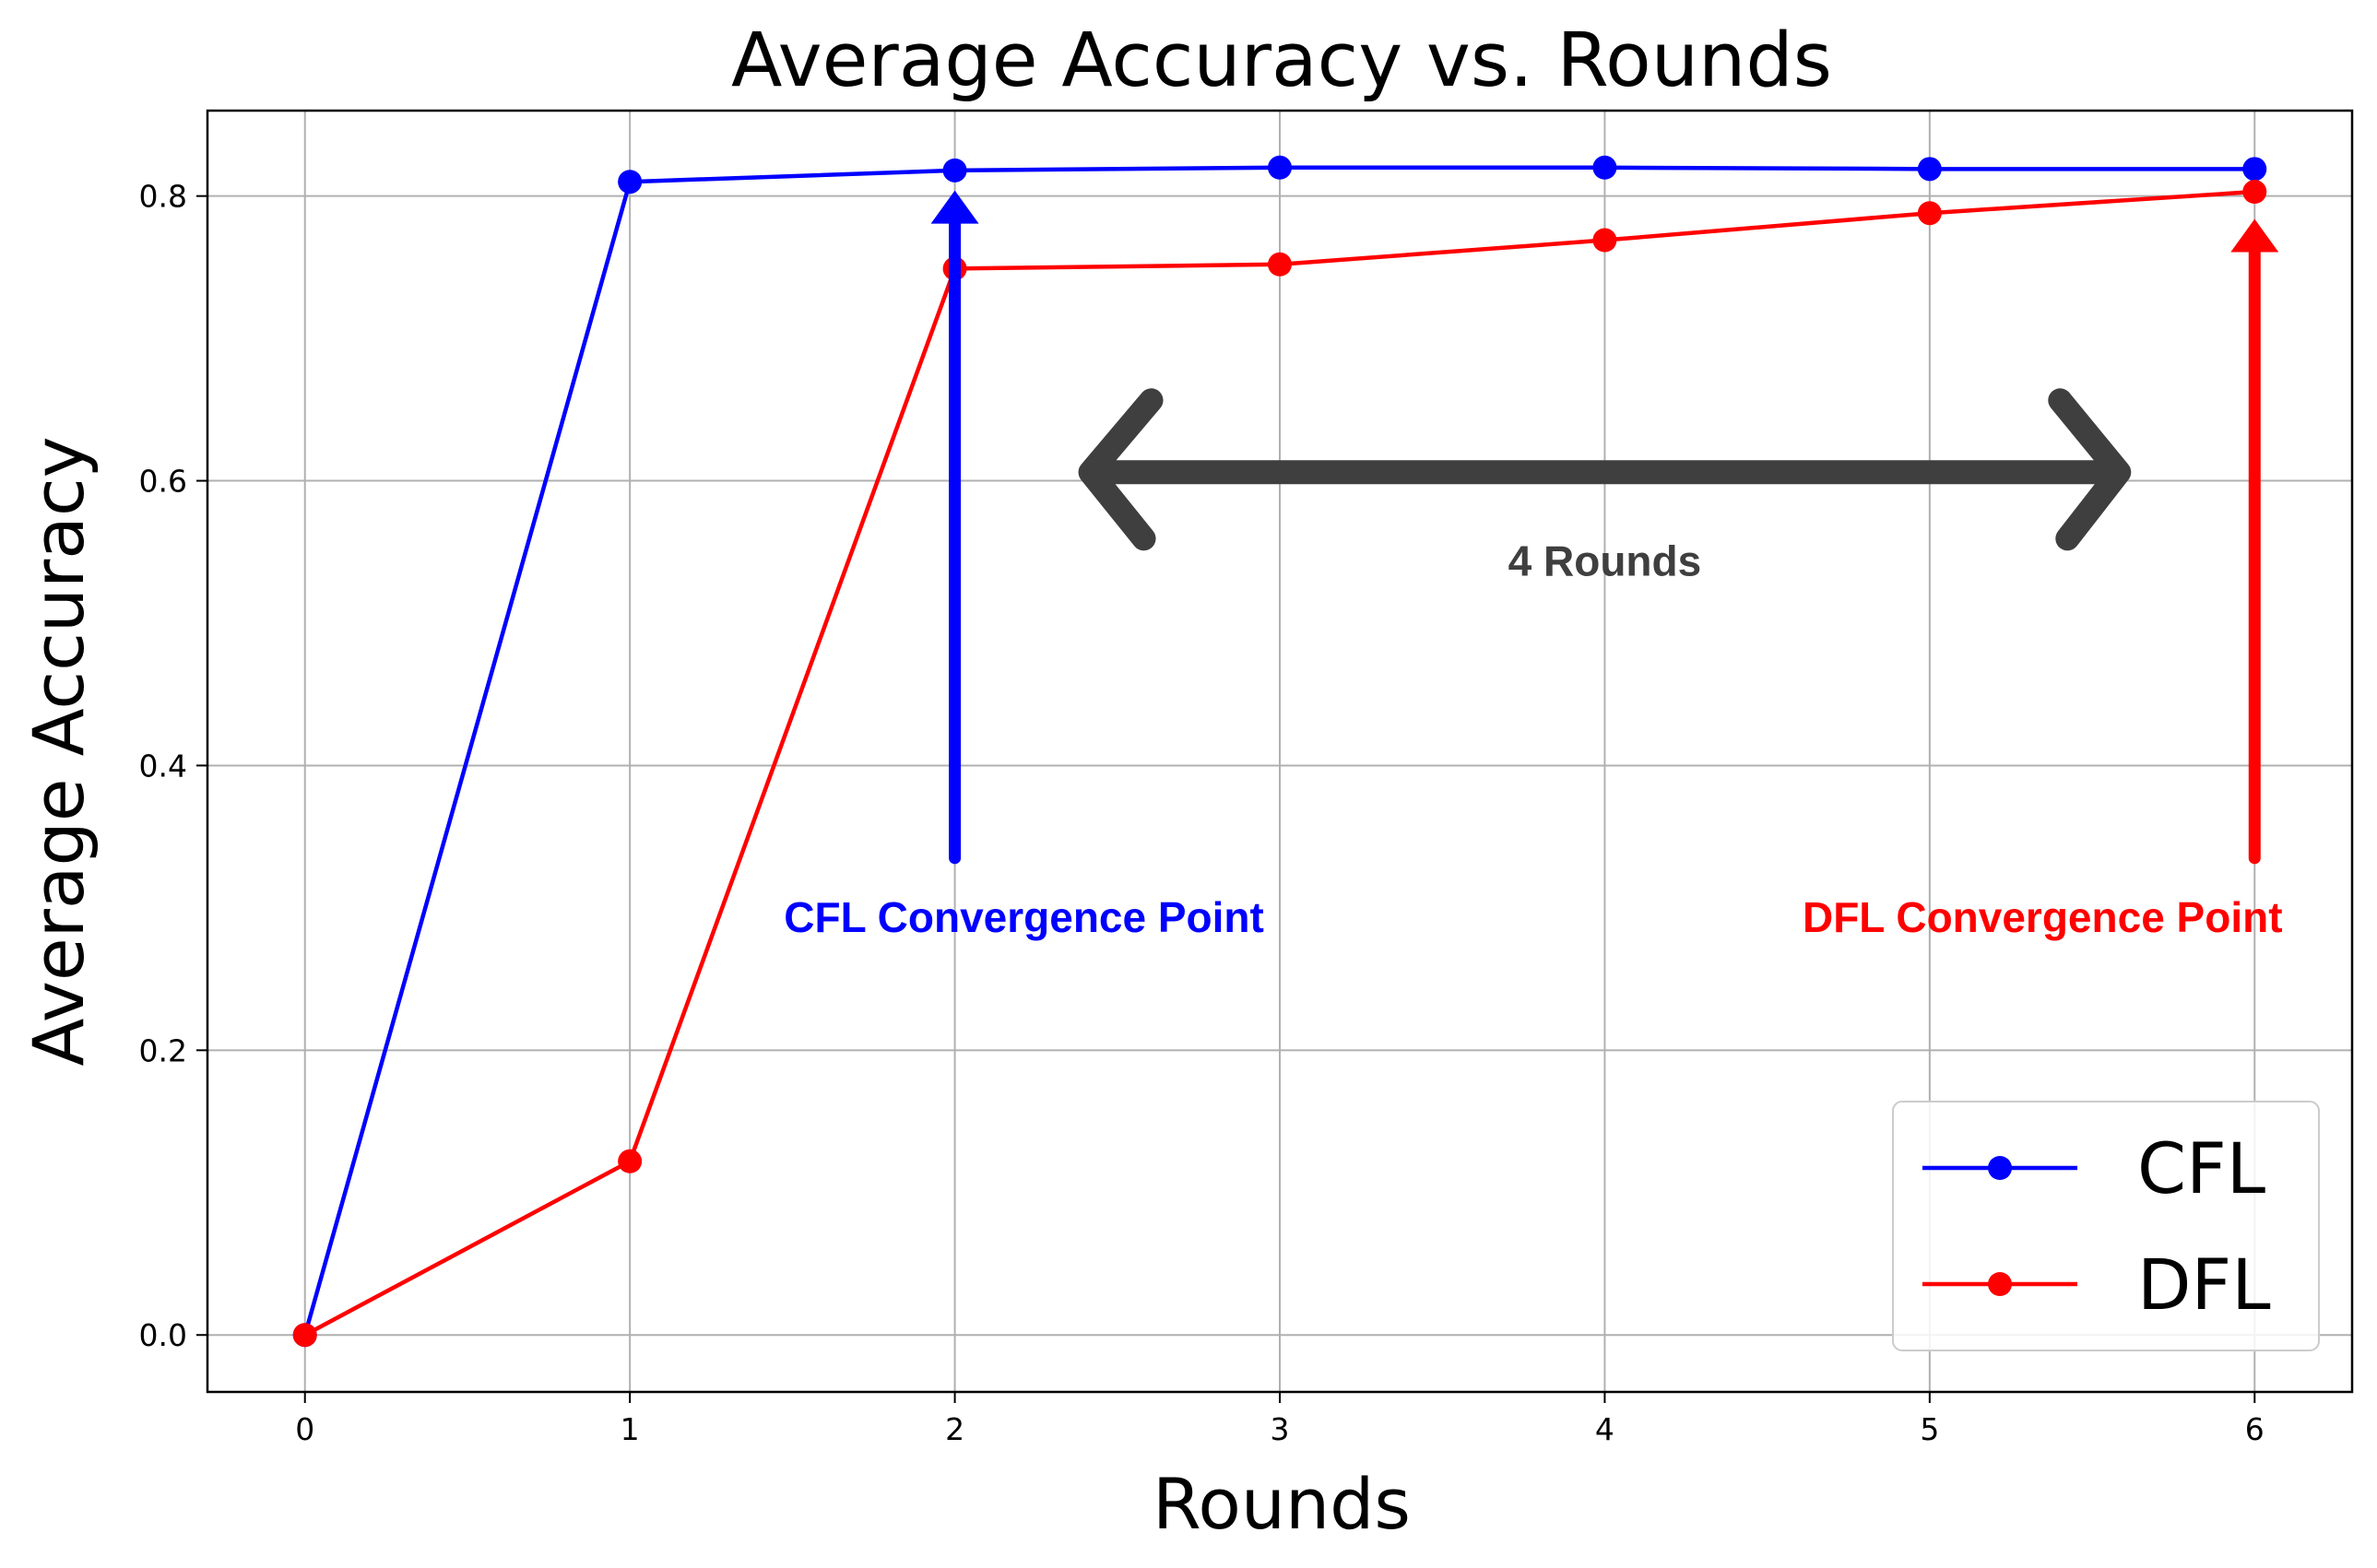 This screenshot has width=2377, height=1568. Describe the element at coordinates (1605, 560) in the screenshot. I see `rounds-label: 4 Rounds` at that location.